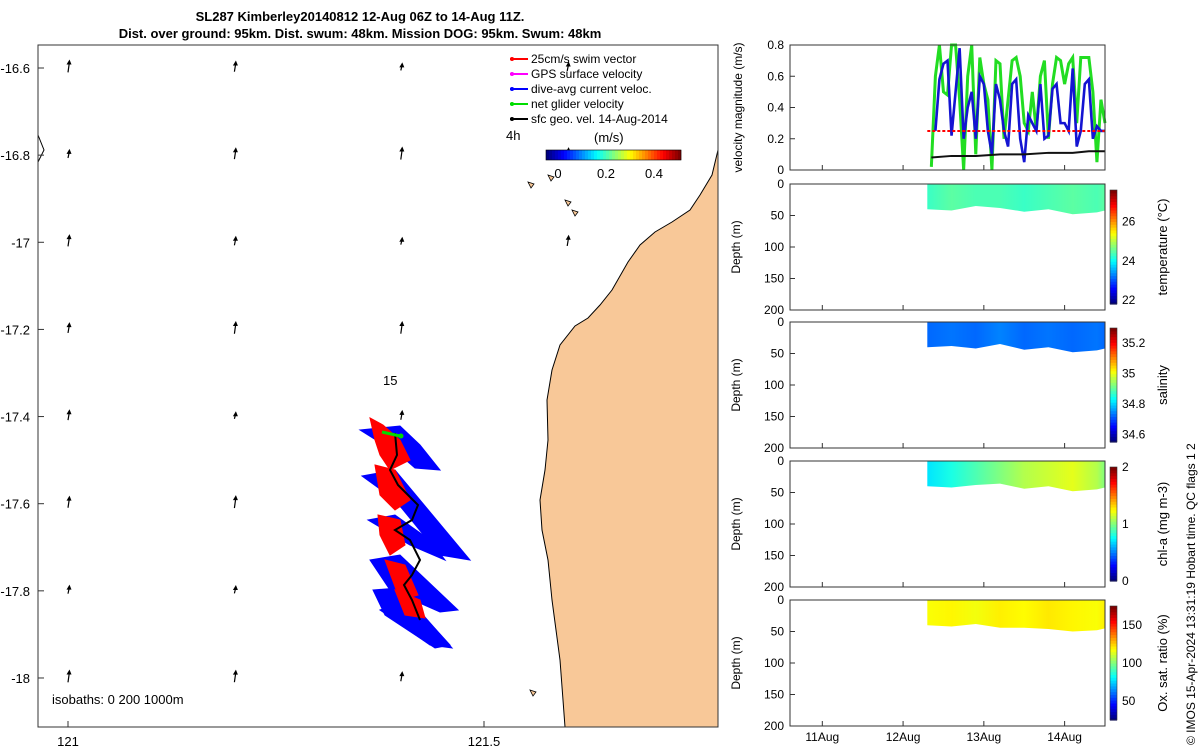  What do you see at coordinates (1134, 434) in the screenshot?
I see `colorbar-tick-label: 34.6` at bounding box center [1134, 434].